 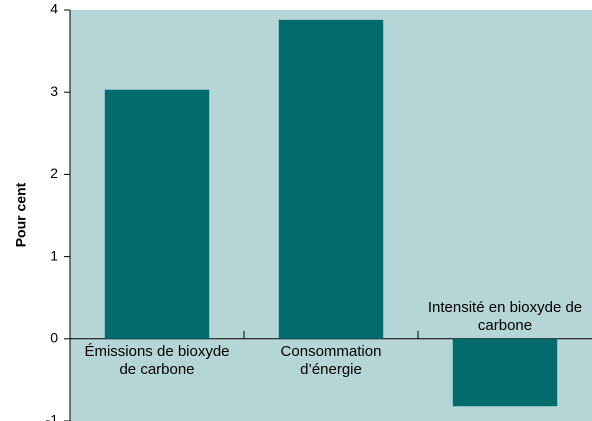 I want to click on y-axis-label: Pour cent, so click(x=21, y=214).